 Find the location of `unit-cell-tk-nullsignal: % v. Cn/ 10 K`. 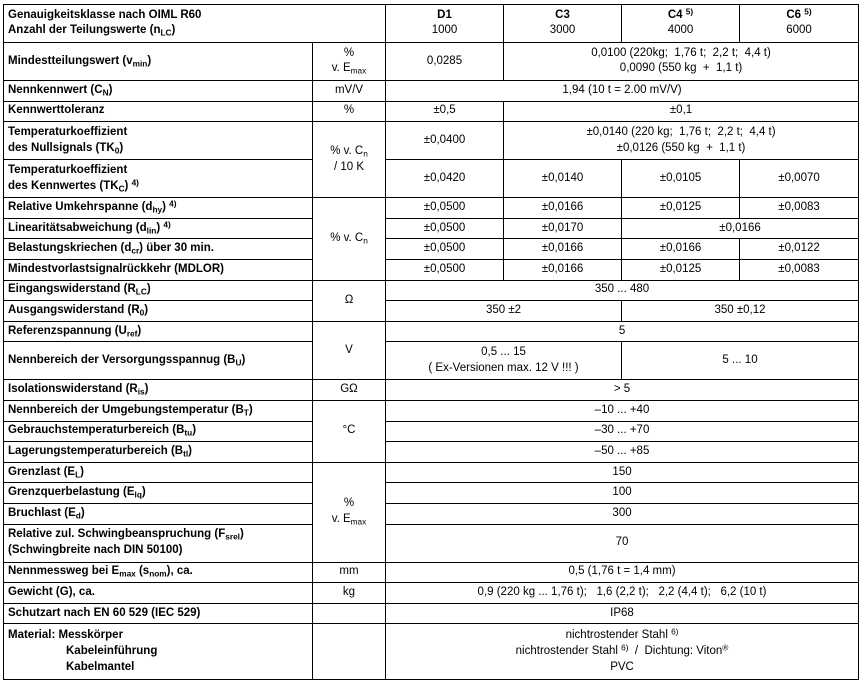

unit-cell-tk-nullsignal: % v. Cn/ 10 K is located at coordinates (349, 160).